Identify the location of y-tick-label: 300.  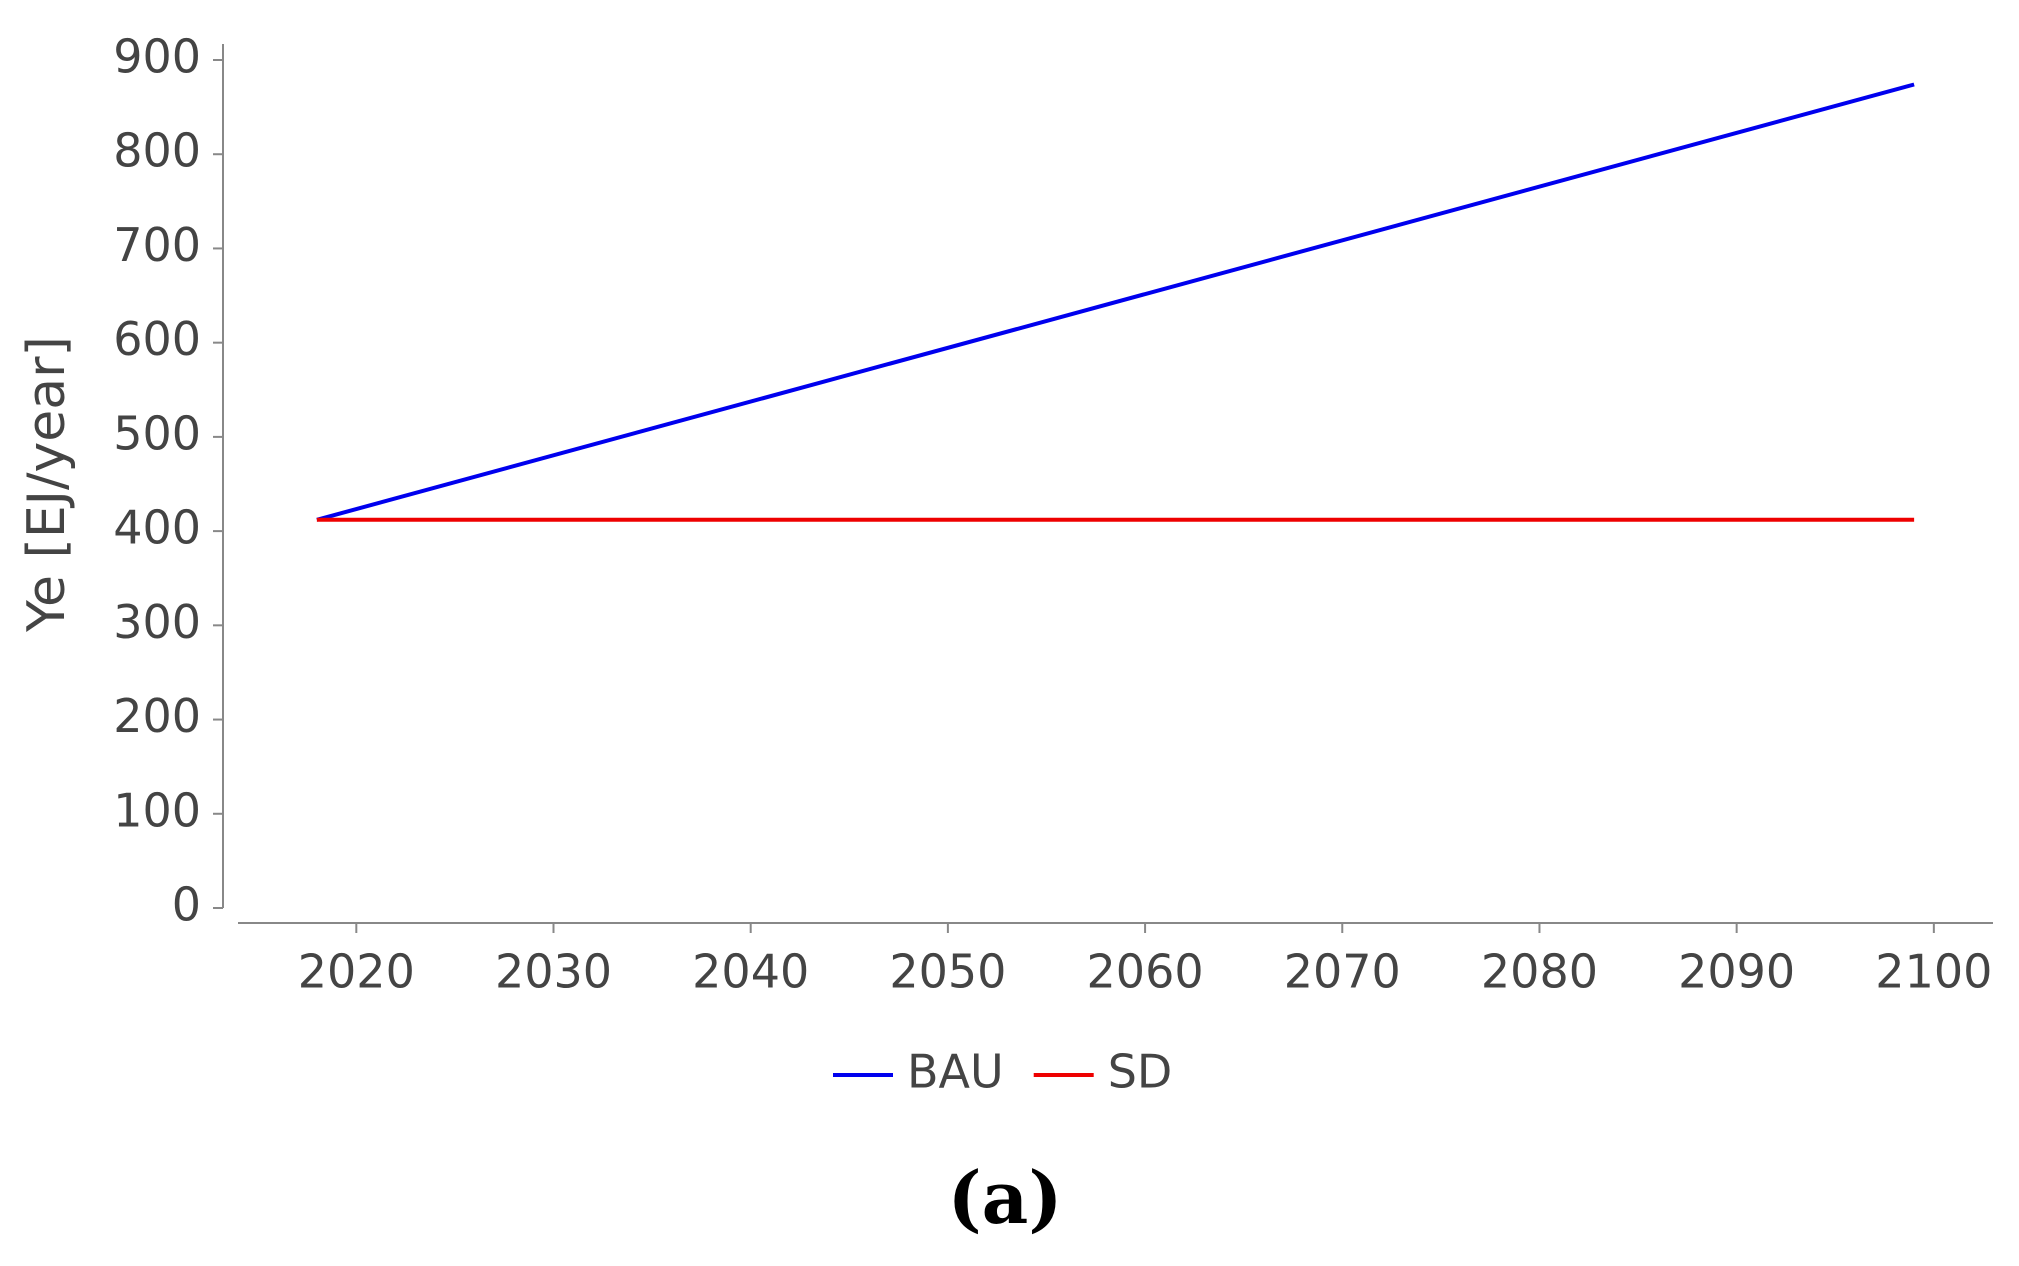
(157, 622).